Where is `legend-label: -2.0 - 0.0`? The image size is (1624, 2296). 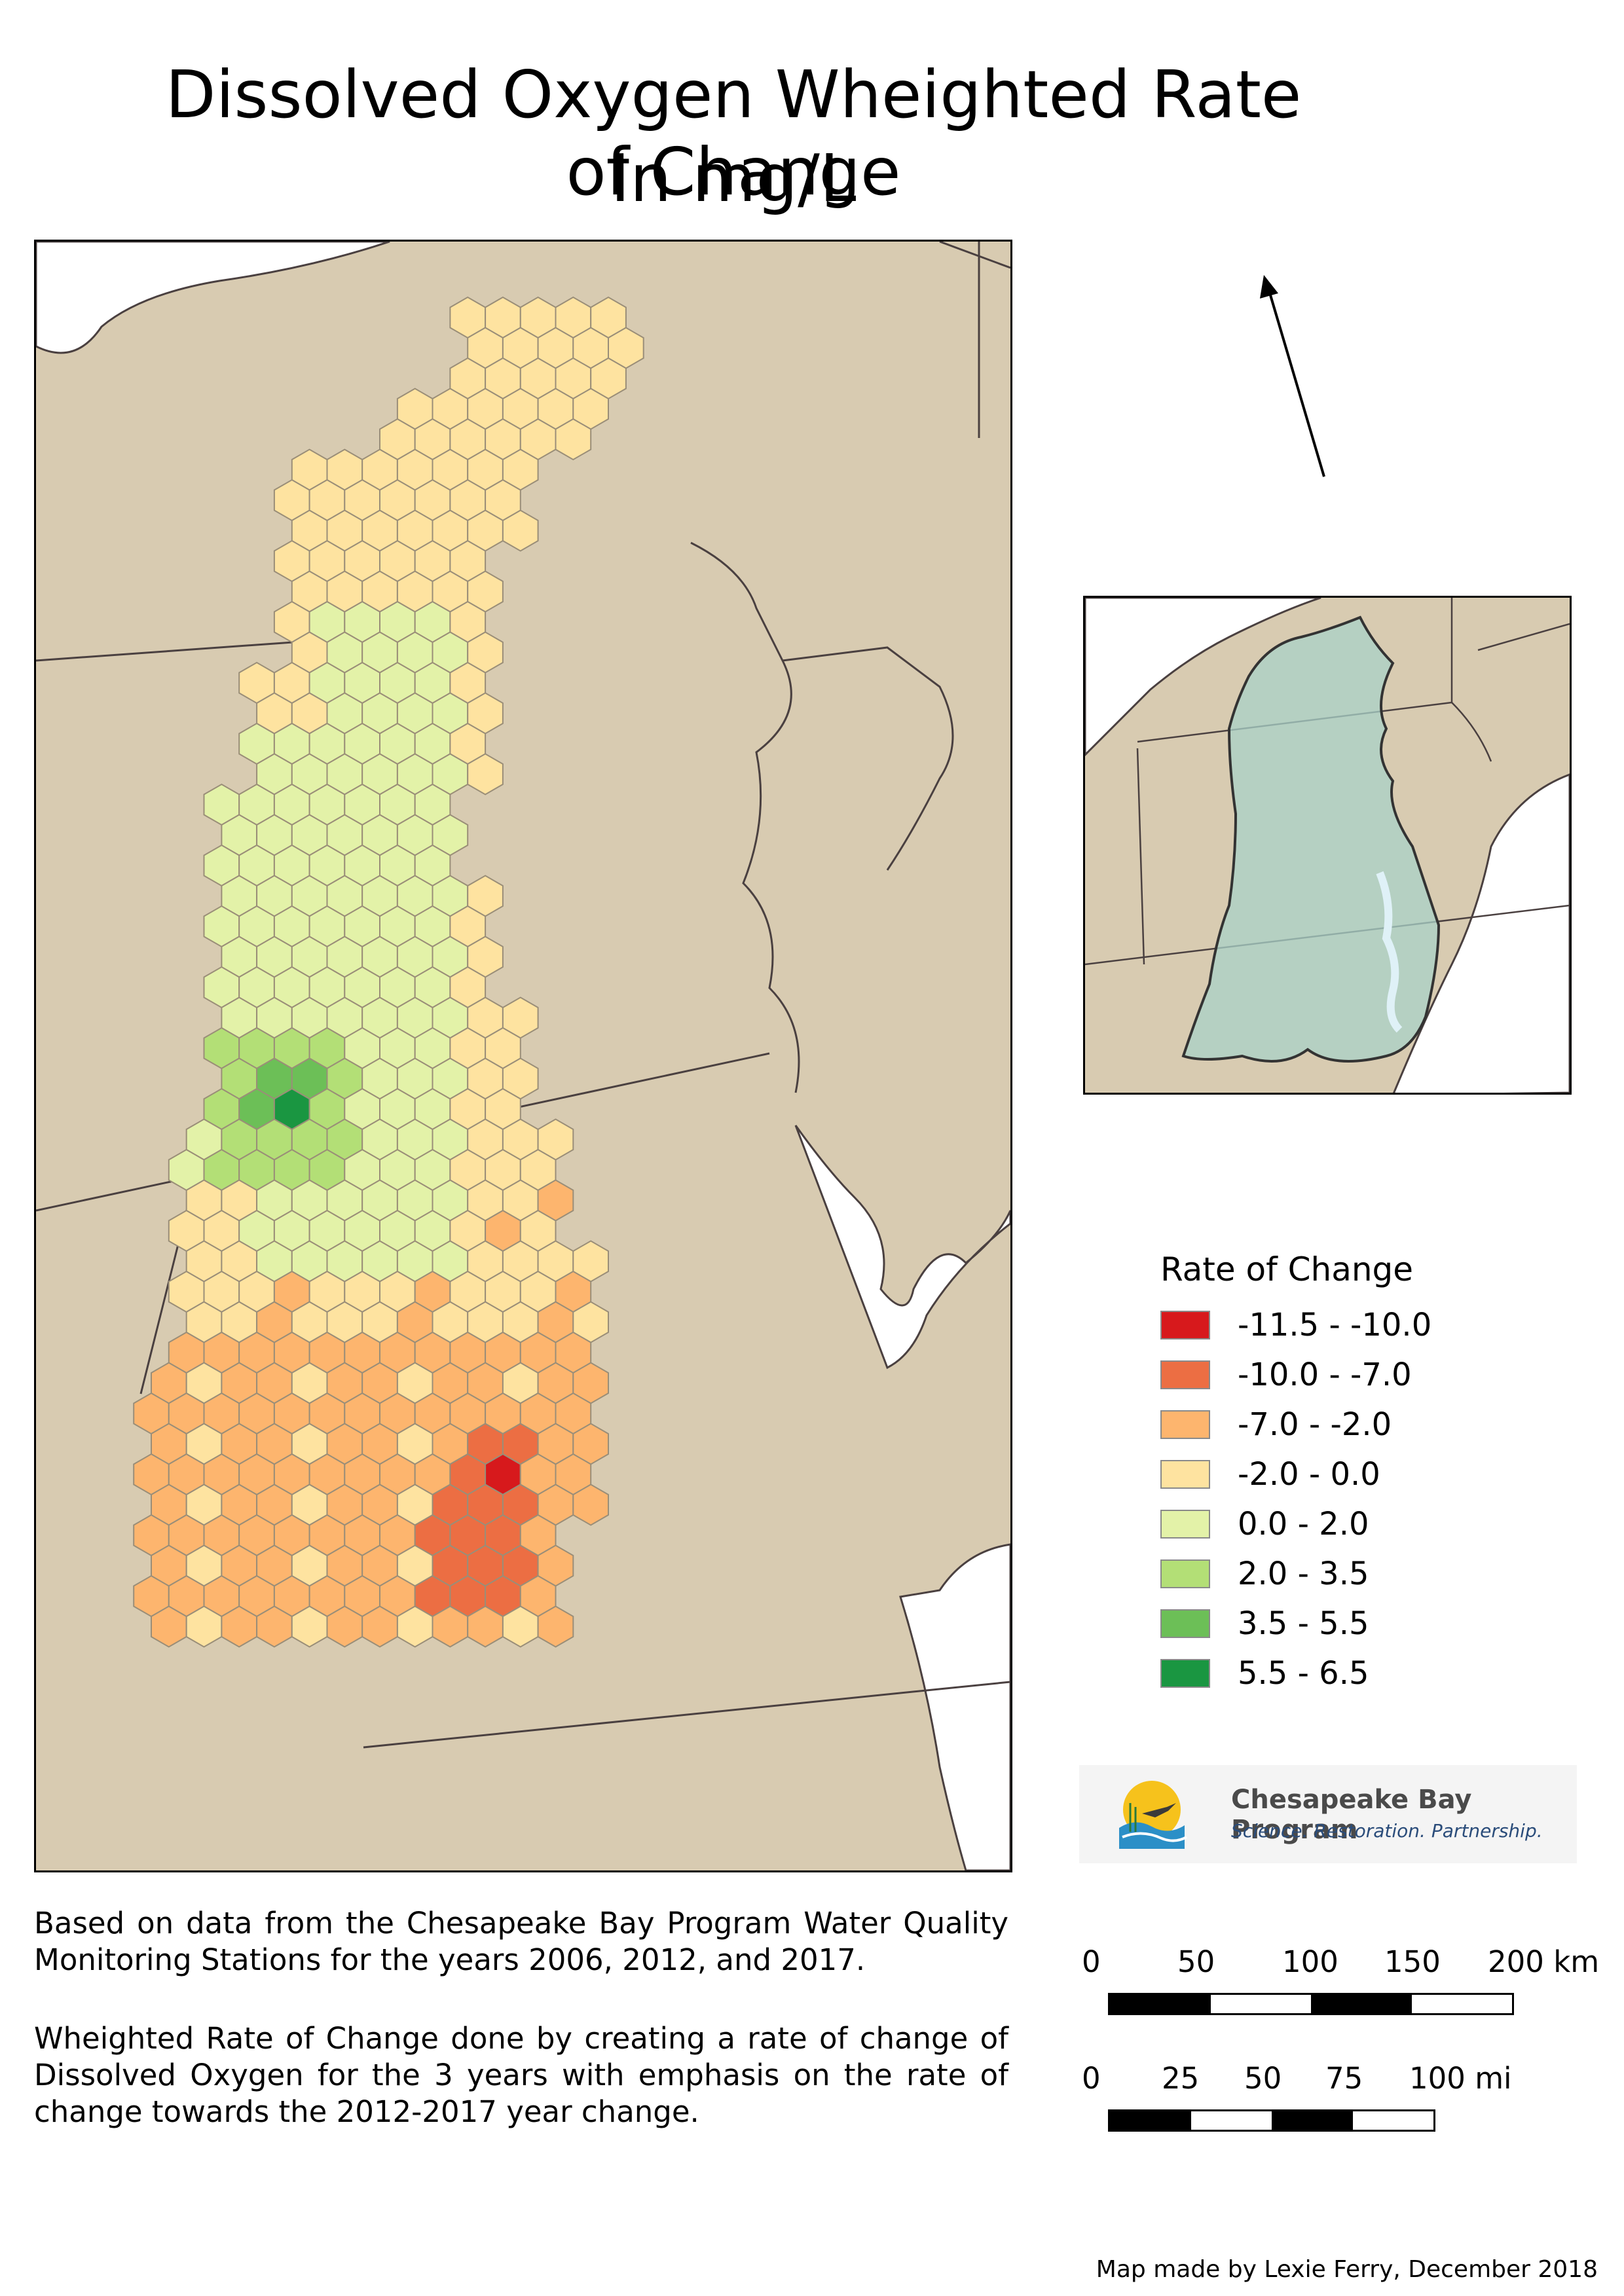
legend-label: -2.0 - 0.0 is located at coordinates (1309, 1474).